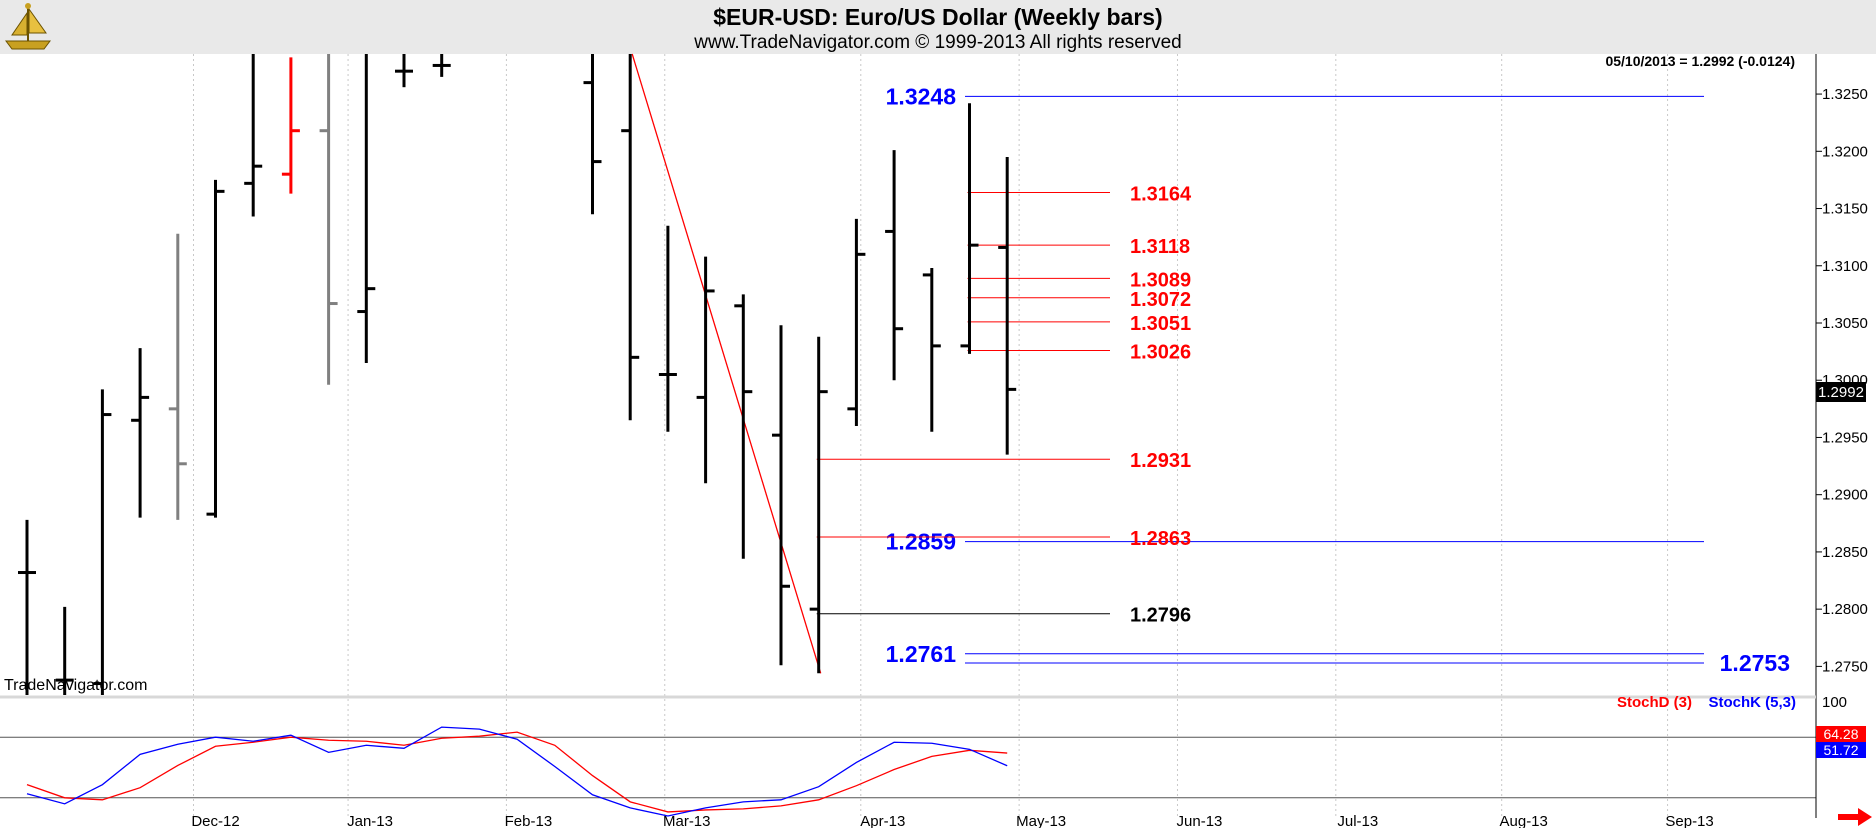  What do you see at coordinates (29, 27) in the screenshot?
I see `trade-navigator-logo-icon` at bounding box center [29, 27].